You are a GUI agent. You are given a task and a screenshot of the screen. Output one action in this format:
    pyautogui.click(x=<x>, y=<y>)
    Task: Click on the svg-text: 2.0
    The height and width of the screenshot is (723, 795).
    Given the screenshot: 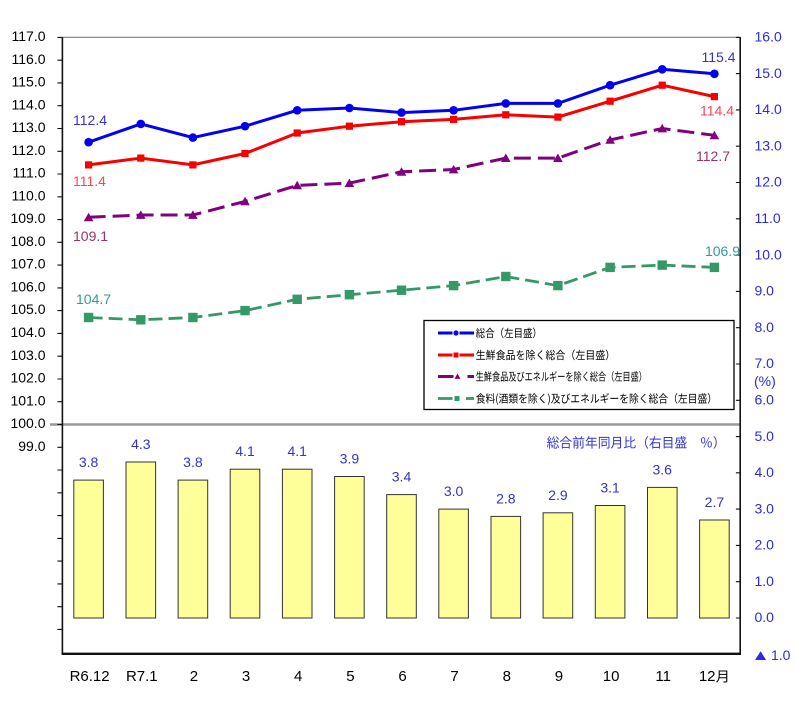 What is the action you would take?
    pyautogui.click(x=765, y=545)
    